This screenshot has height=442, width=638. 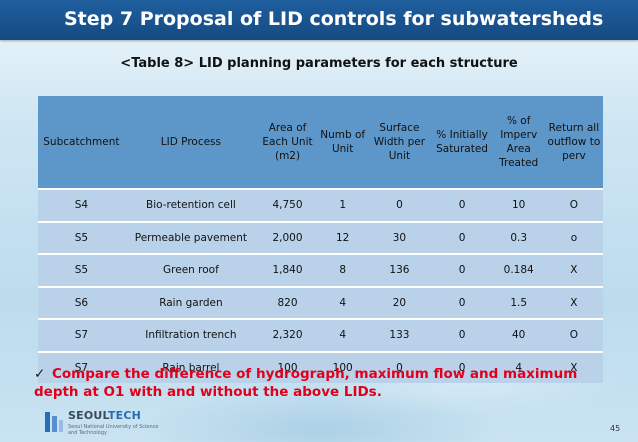 What do you see at coordinates (88, 415) in the screenshot?
I see `logo-name-part1: SEOUL` at bounding box center [88, 415].